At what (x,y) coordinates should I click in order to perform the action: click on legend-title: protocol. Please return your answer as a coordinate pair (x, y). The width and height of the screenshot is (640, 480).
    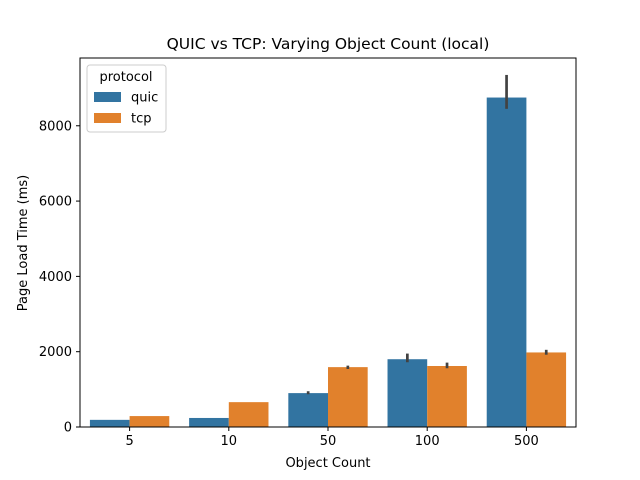
    Looking at the image, I should click on (125, 77).